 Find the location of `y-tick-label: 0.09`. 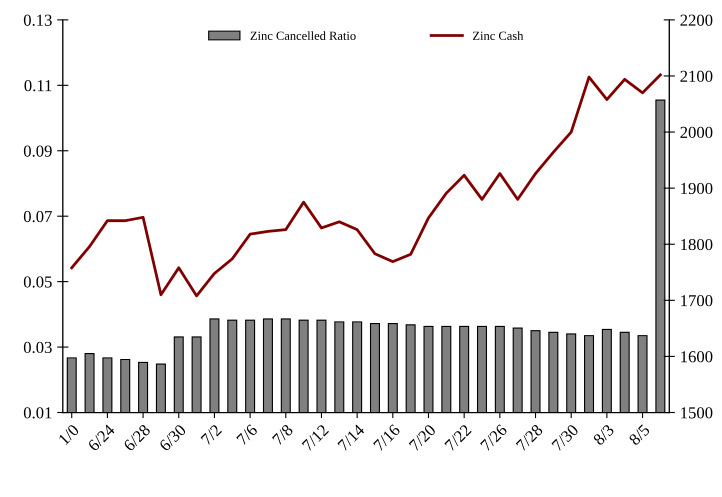

y-tick-label: 0.09 is located at coordinates (38, 151).